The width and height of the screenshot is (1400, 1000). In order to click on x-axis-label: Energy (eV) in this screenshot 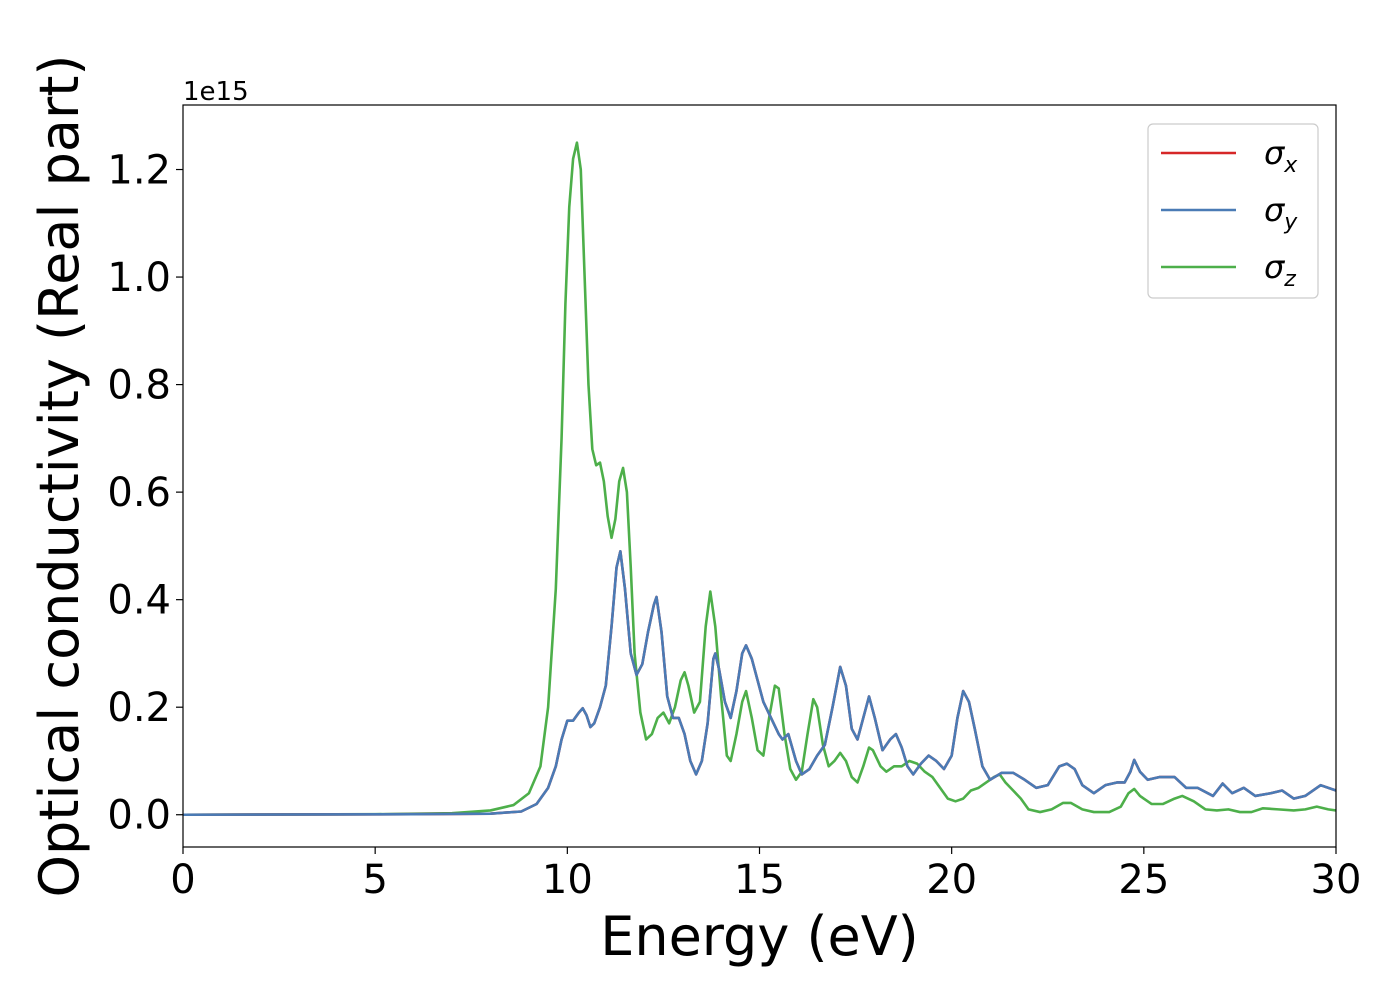, I will do `click(759, 936)`.